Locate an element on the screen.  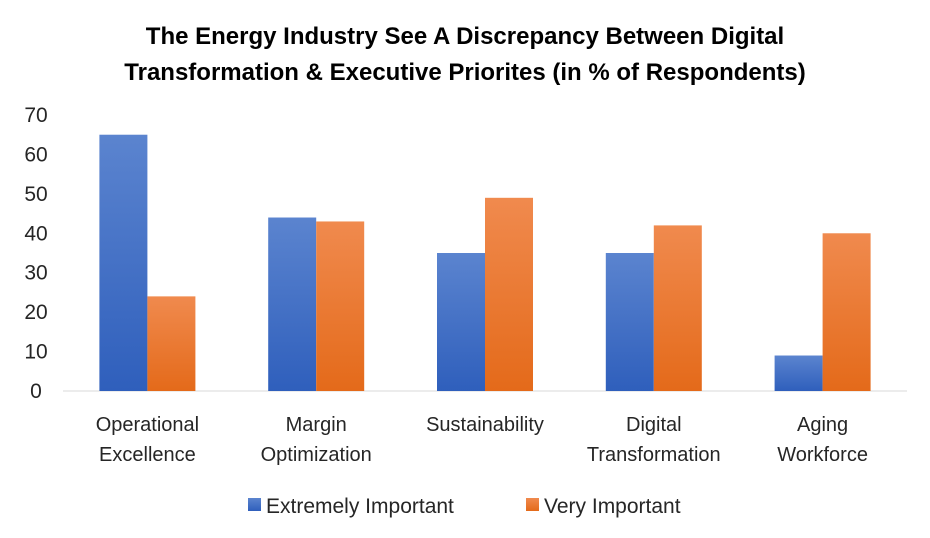
x-category-label: Optimization is located at coordinates (316, 455).